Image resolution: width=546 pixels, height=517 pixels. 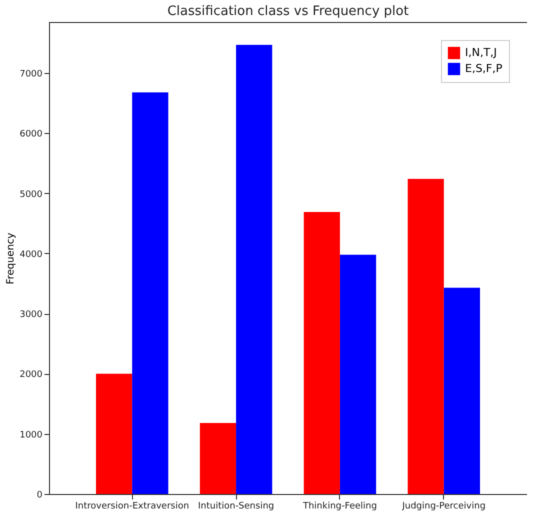 I want to click on x-tick-label: Judging-Perceiving, so click(x=443, y=507).